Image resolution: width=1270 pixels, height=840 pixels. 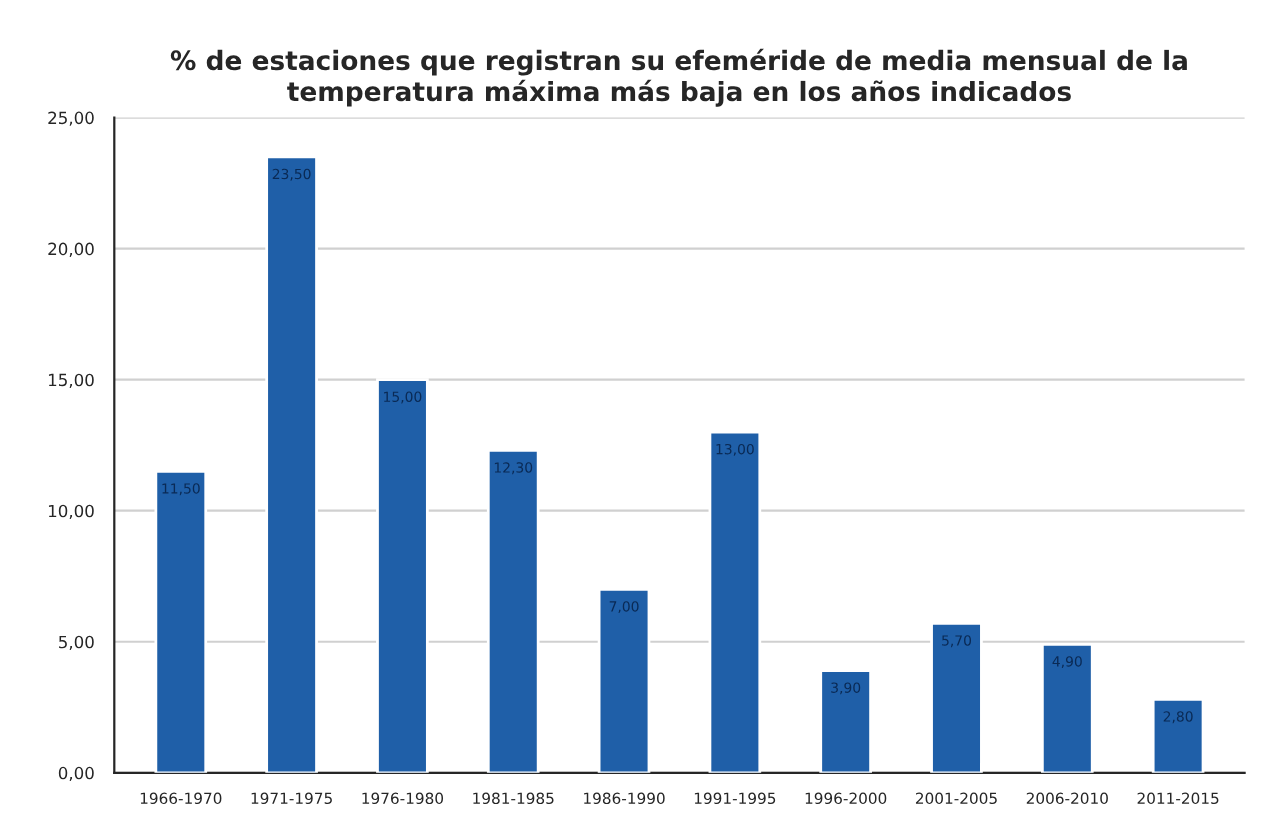 What do you see at coordinates (71, 511) in the screenshot?
I see `y-tick-label: 10,00` at bounding box center [71, 511].